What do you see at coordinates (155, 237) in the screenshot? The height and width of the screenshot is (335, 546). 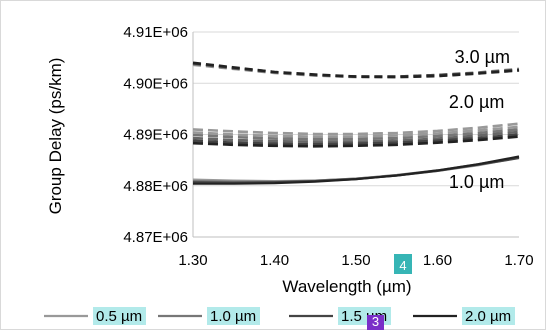 I see `y-tick-label: 4.87E+06` at bounding box center [155, 237].